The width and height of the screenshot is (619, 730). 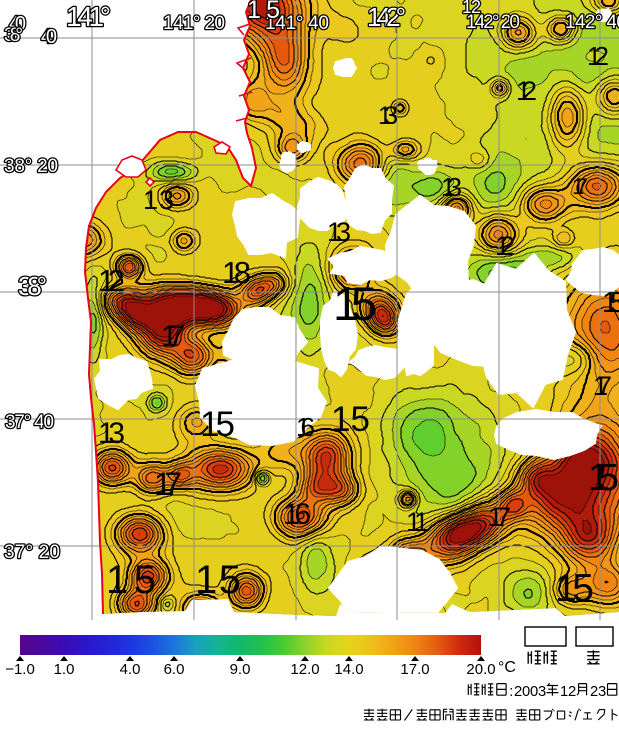 I want to click on svg-text: 18, so click(x=236, y=272).